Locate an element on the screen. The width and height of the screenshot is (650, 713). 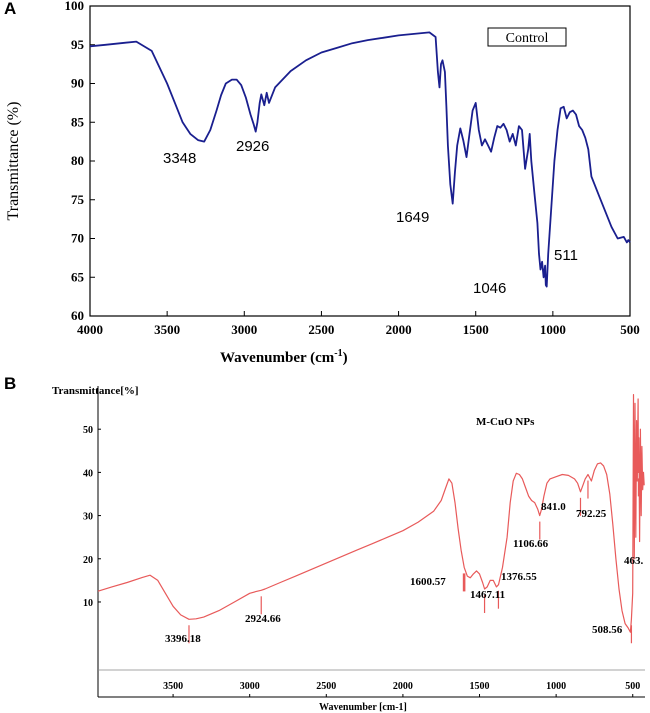
peak-label-508: 508.56 is located at coordinates (607, 630).